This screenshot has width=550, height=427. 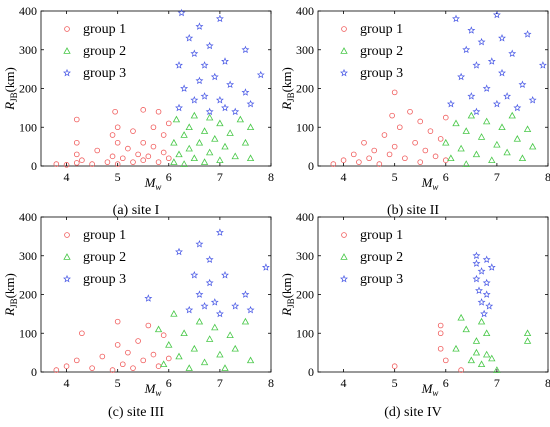 What do you see at coordinates (446, 177) in the screenshot?
I see `x-tick-label: 6` at bounding box center [446, 177].